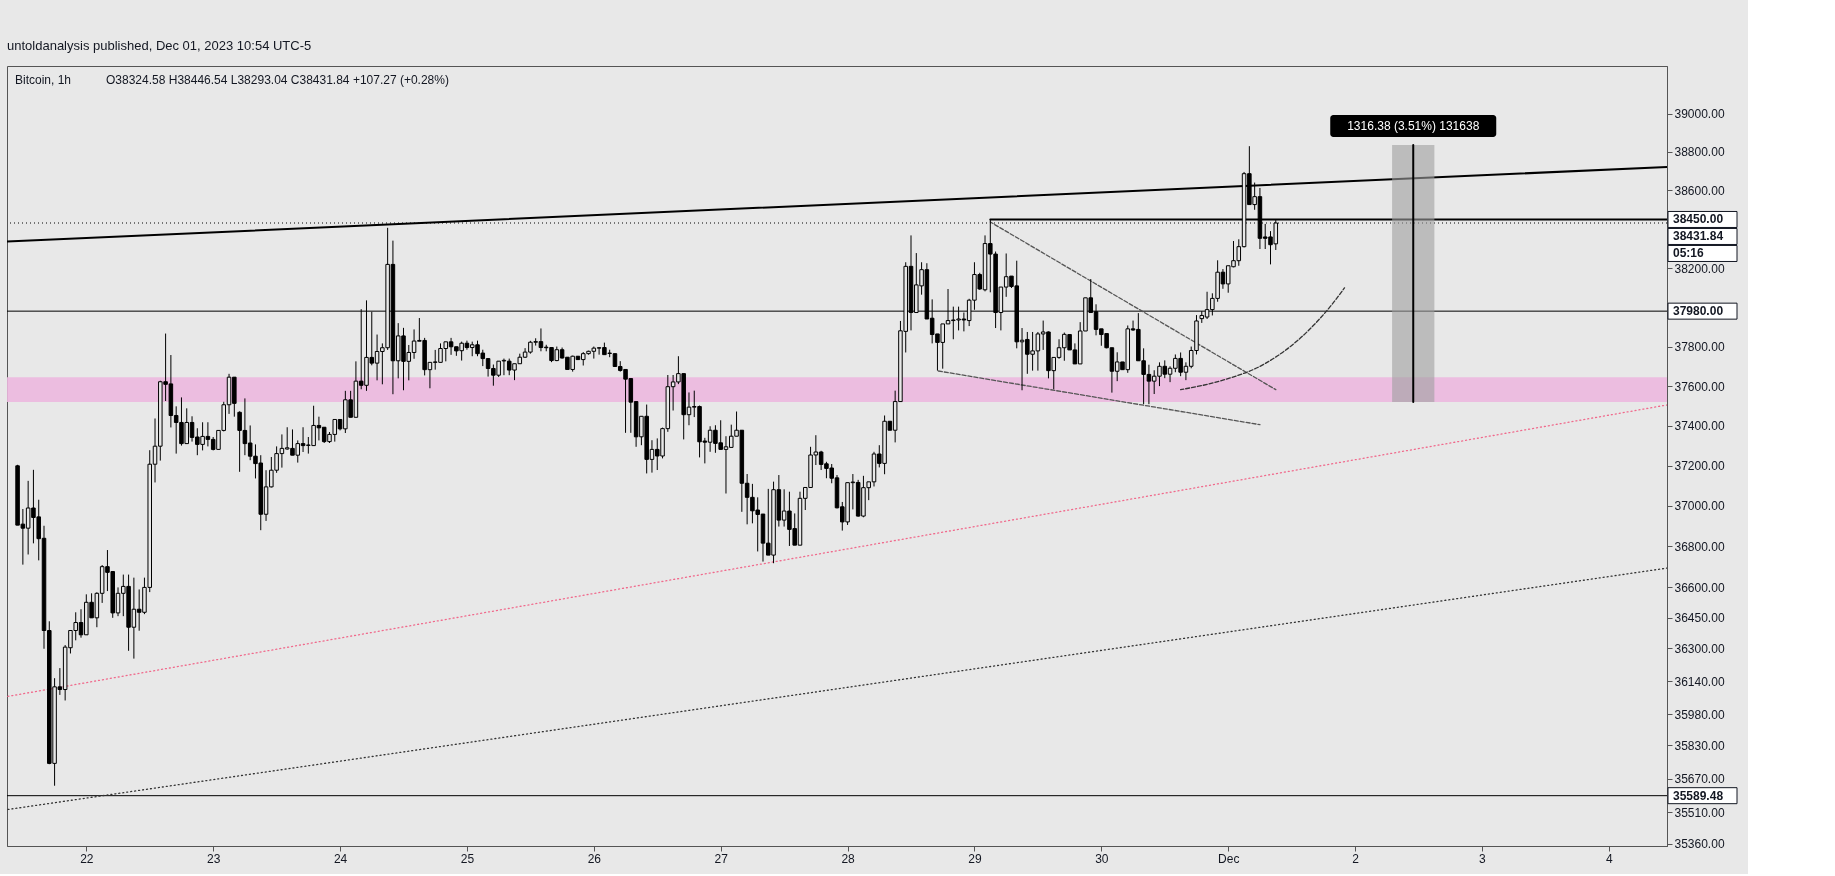 The width and height of the screenshot is (1835, 876). I want to click on y-tick-label: 35980.00, so click(1699, 714).